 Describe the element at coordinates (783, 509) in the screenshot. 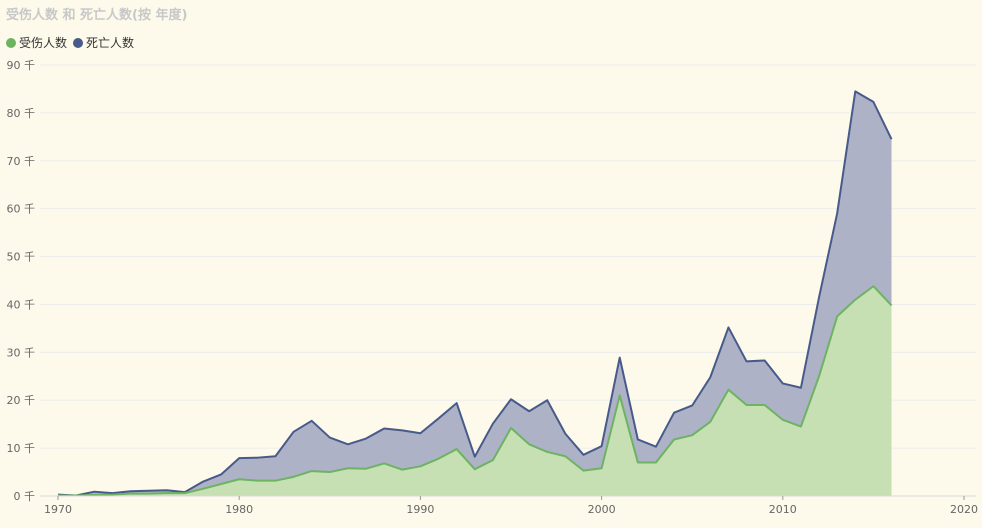

I see `x-tick-label: 2010` at that location.